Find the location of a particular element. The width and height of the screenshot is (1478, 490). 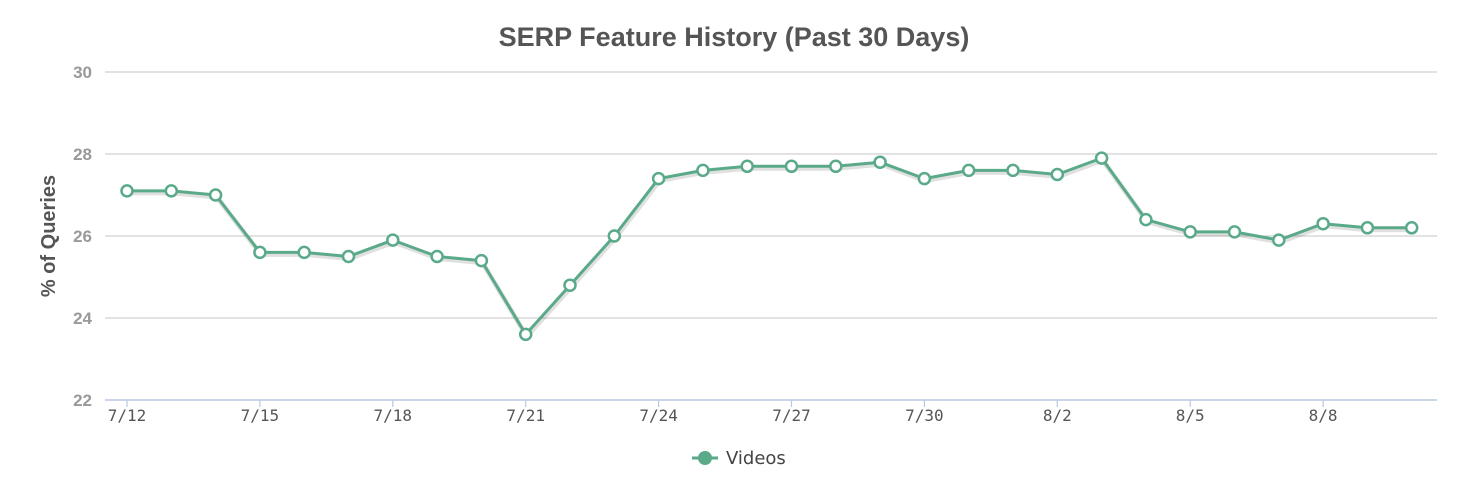

y-tick-label: 22 is located at coordinates (82, 400).